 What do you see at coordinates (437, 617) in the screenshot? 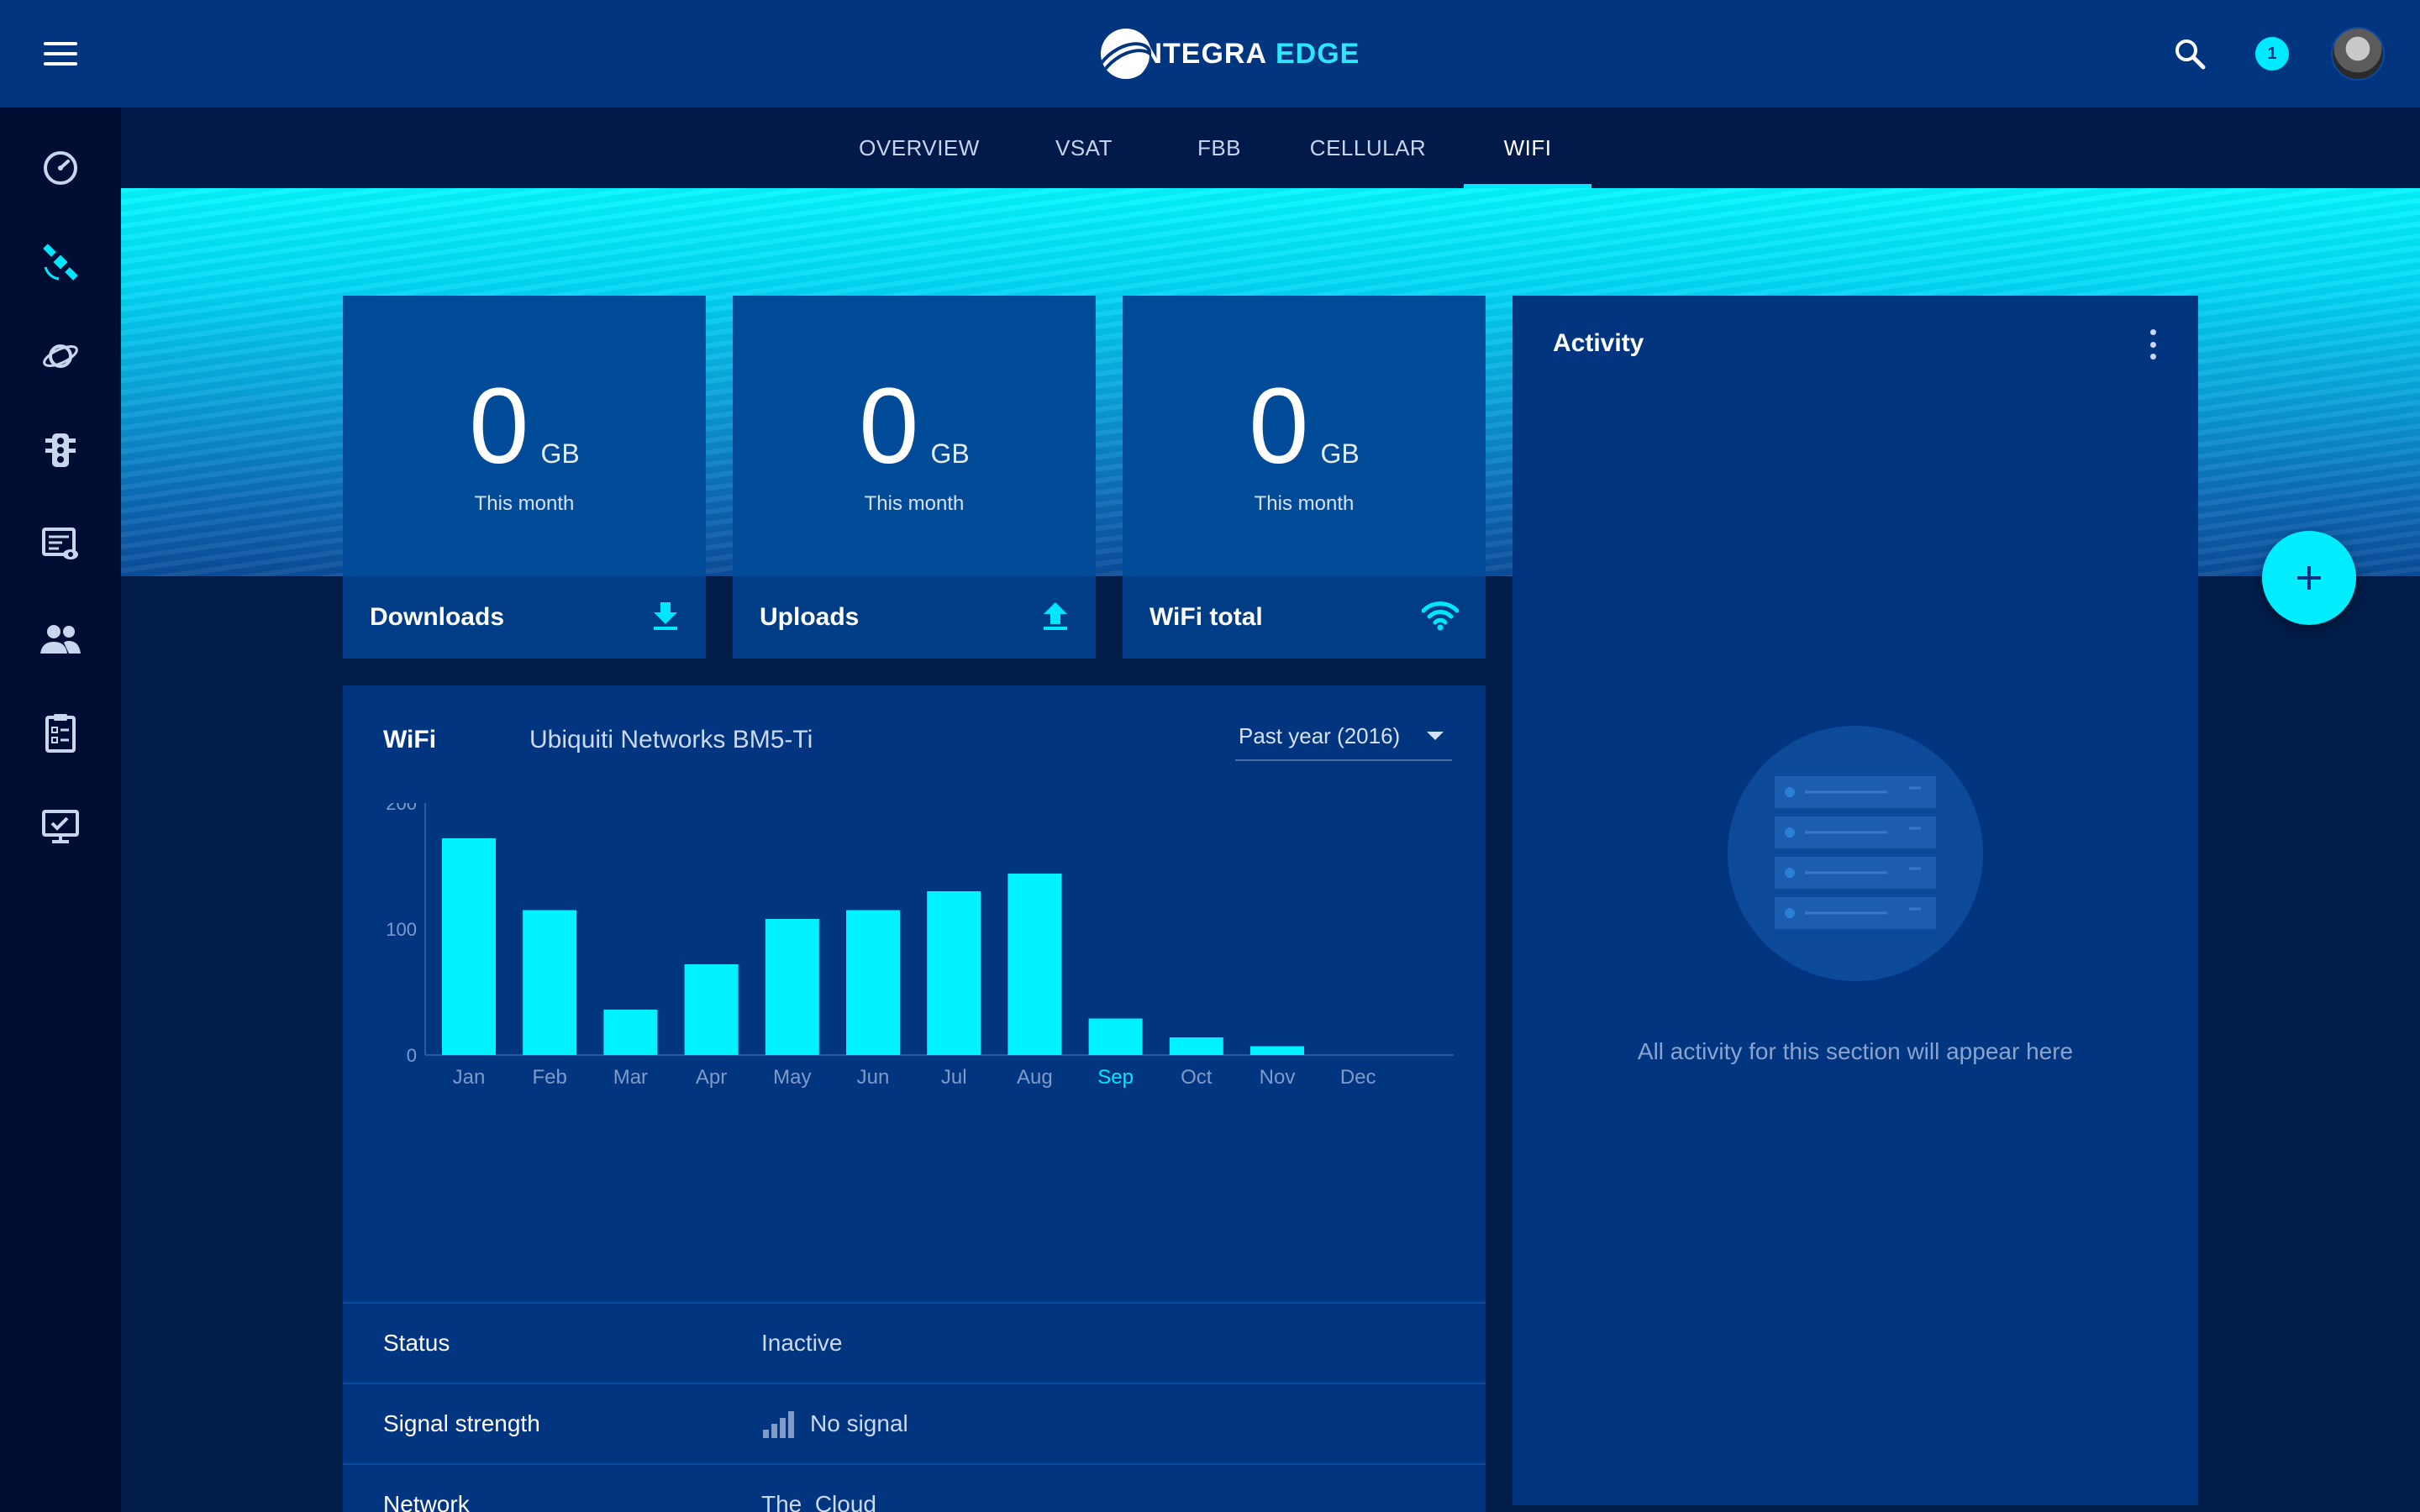
I see `stat-label: Downloads` at bounding box center [437, 617].